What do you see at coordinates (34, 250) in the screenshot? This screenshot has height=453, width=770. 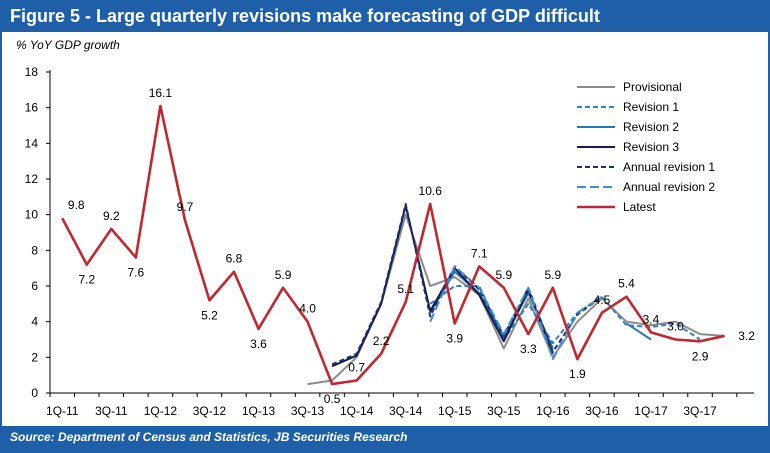 I see `y-tick-label: 8` at bounding box center [34, 250].